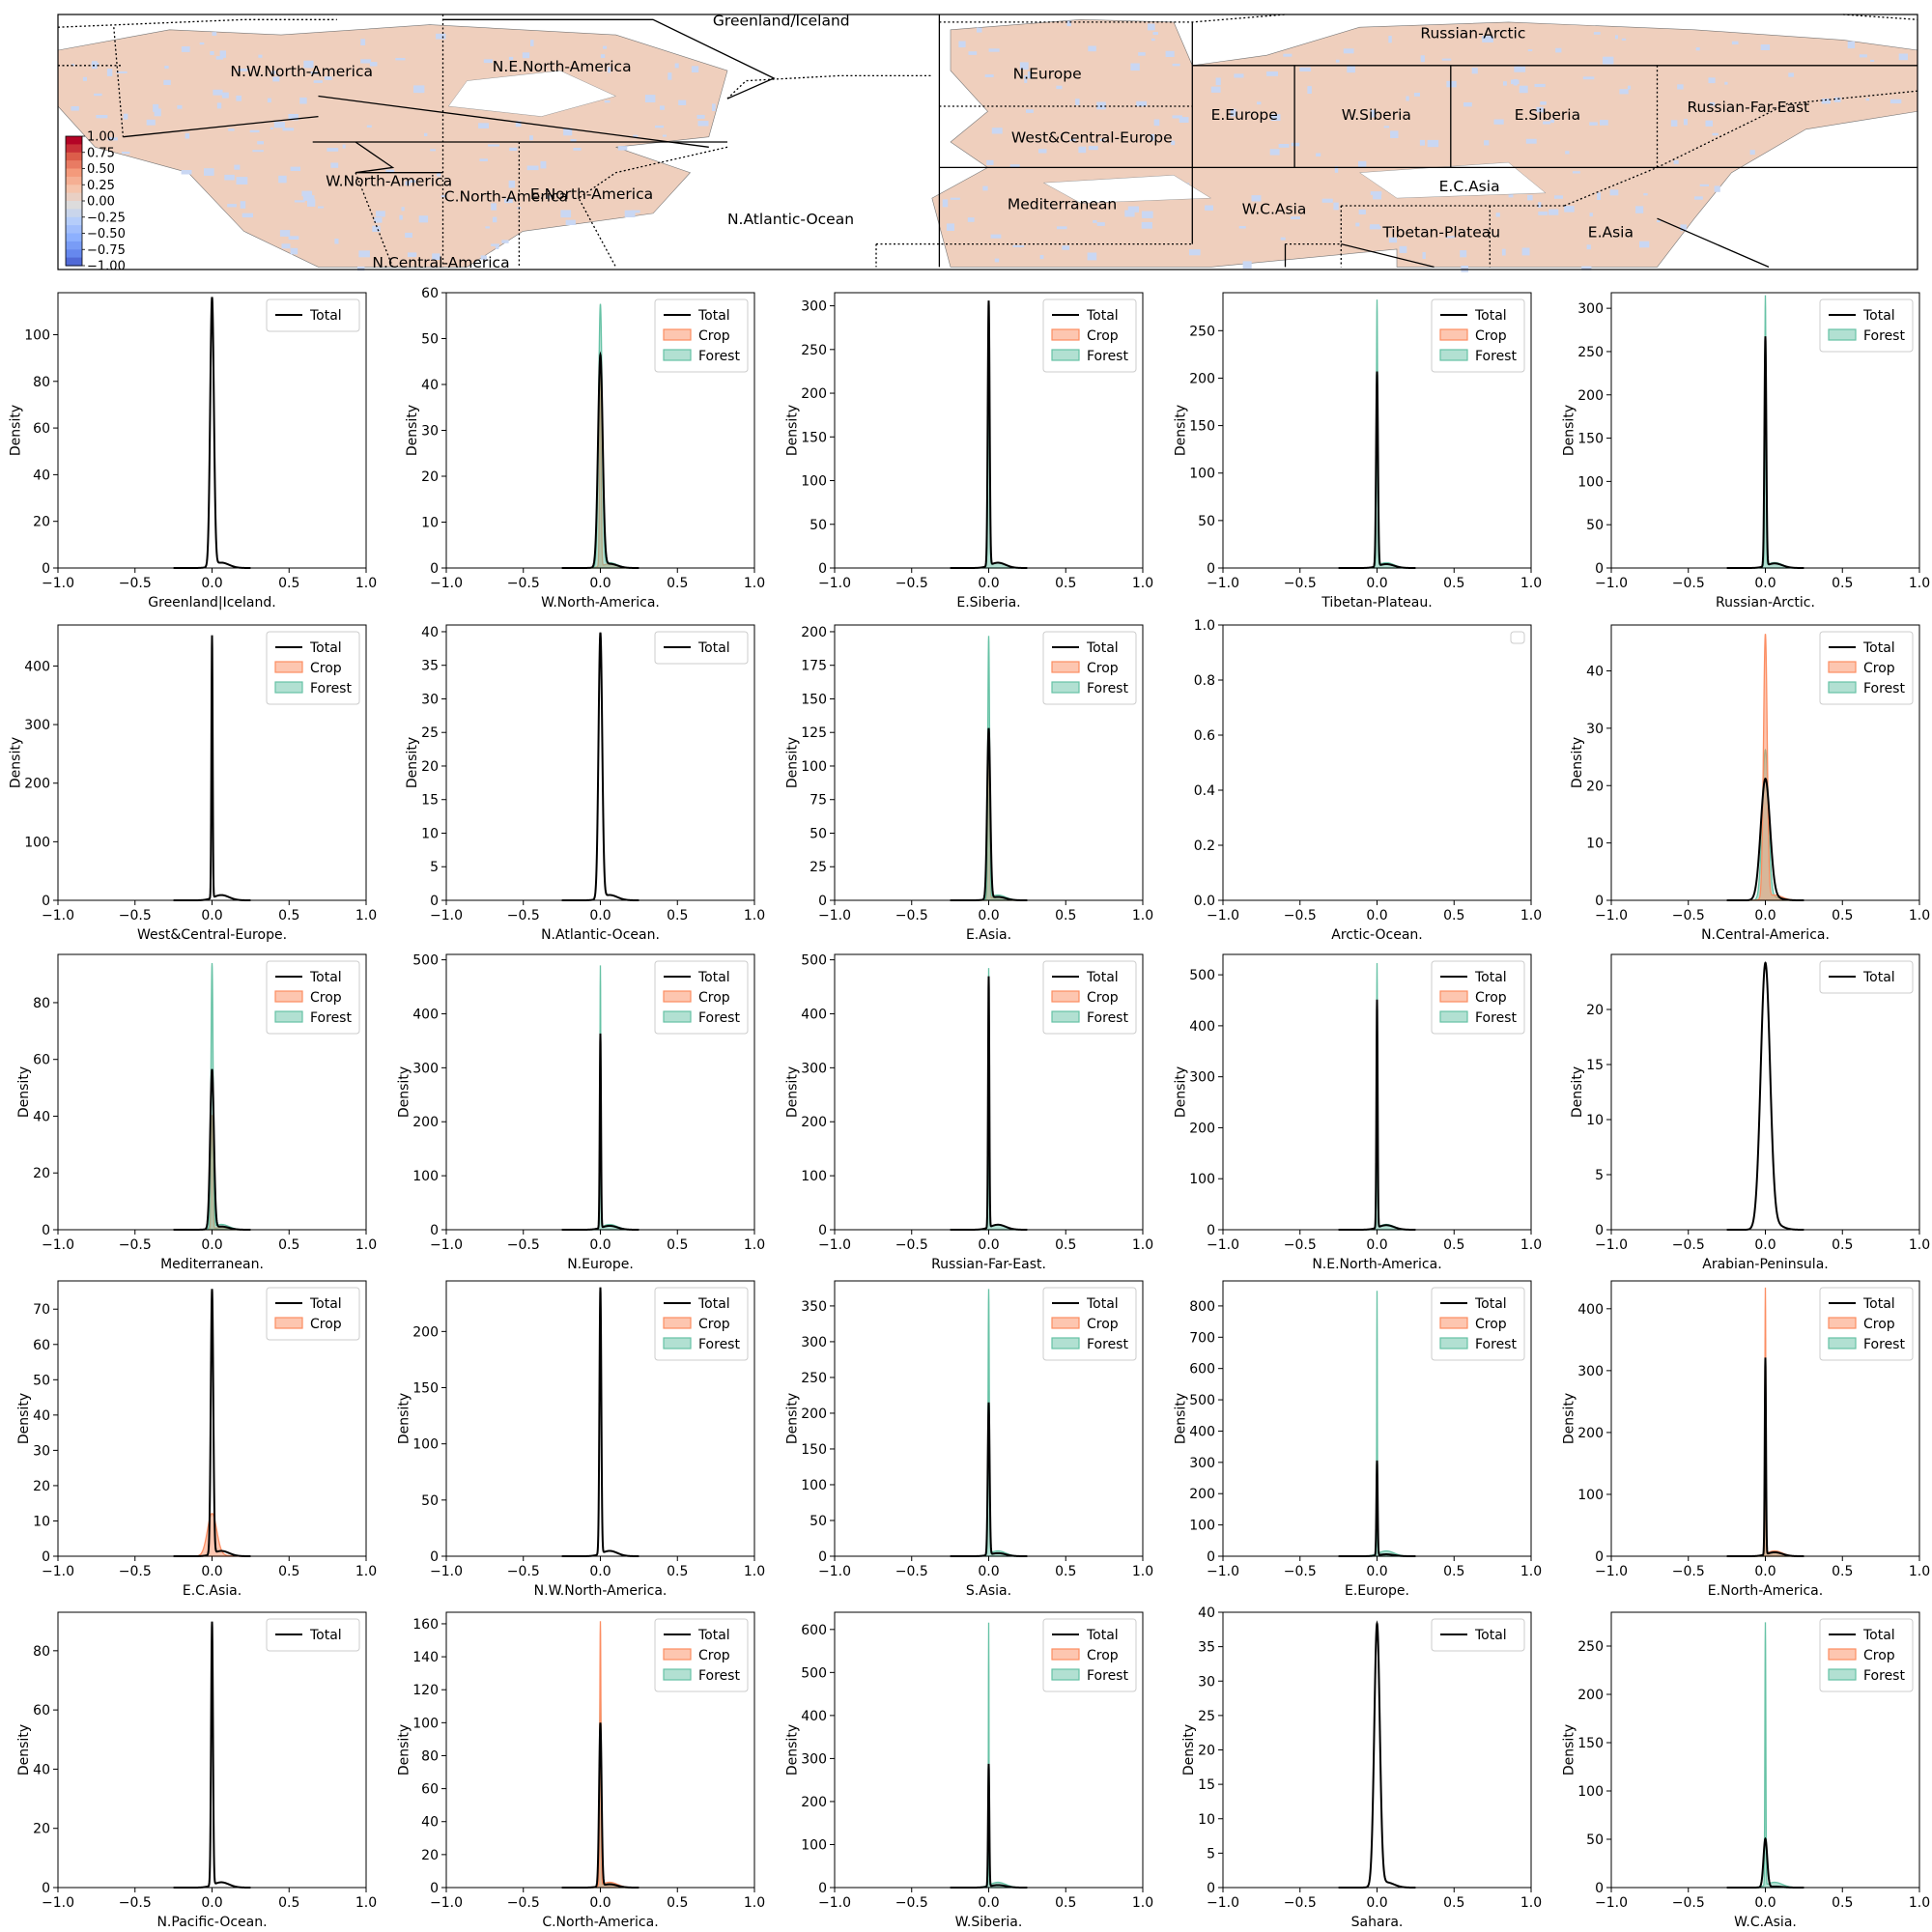 This screenshot has height=1932, width=1932. What do you see at coordinates (1202, 378) in the screenshot?
I see `y-tick-label: 200` at bounding box center [1202, 378].